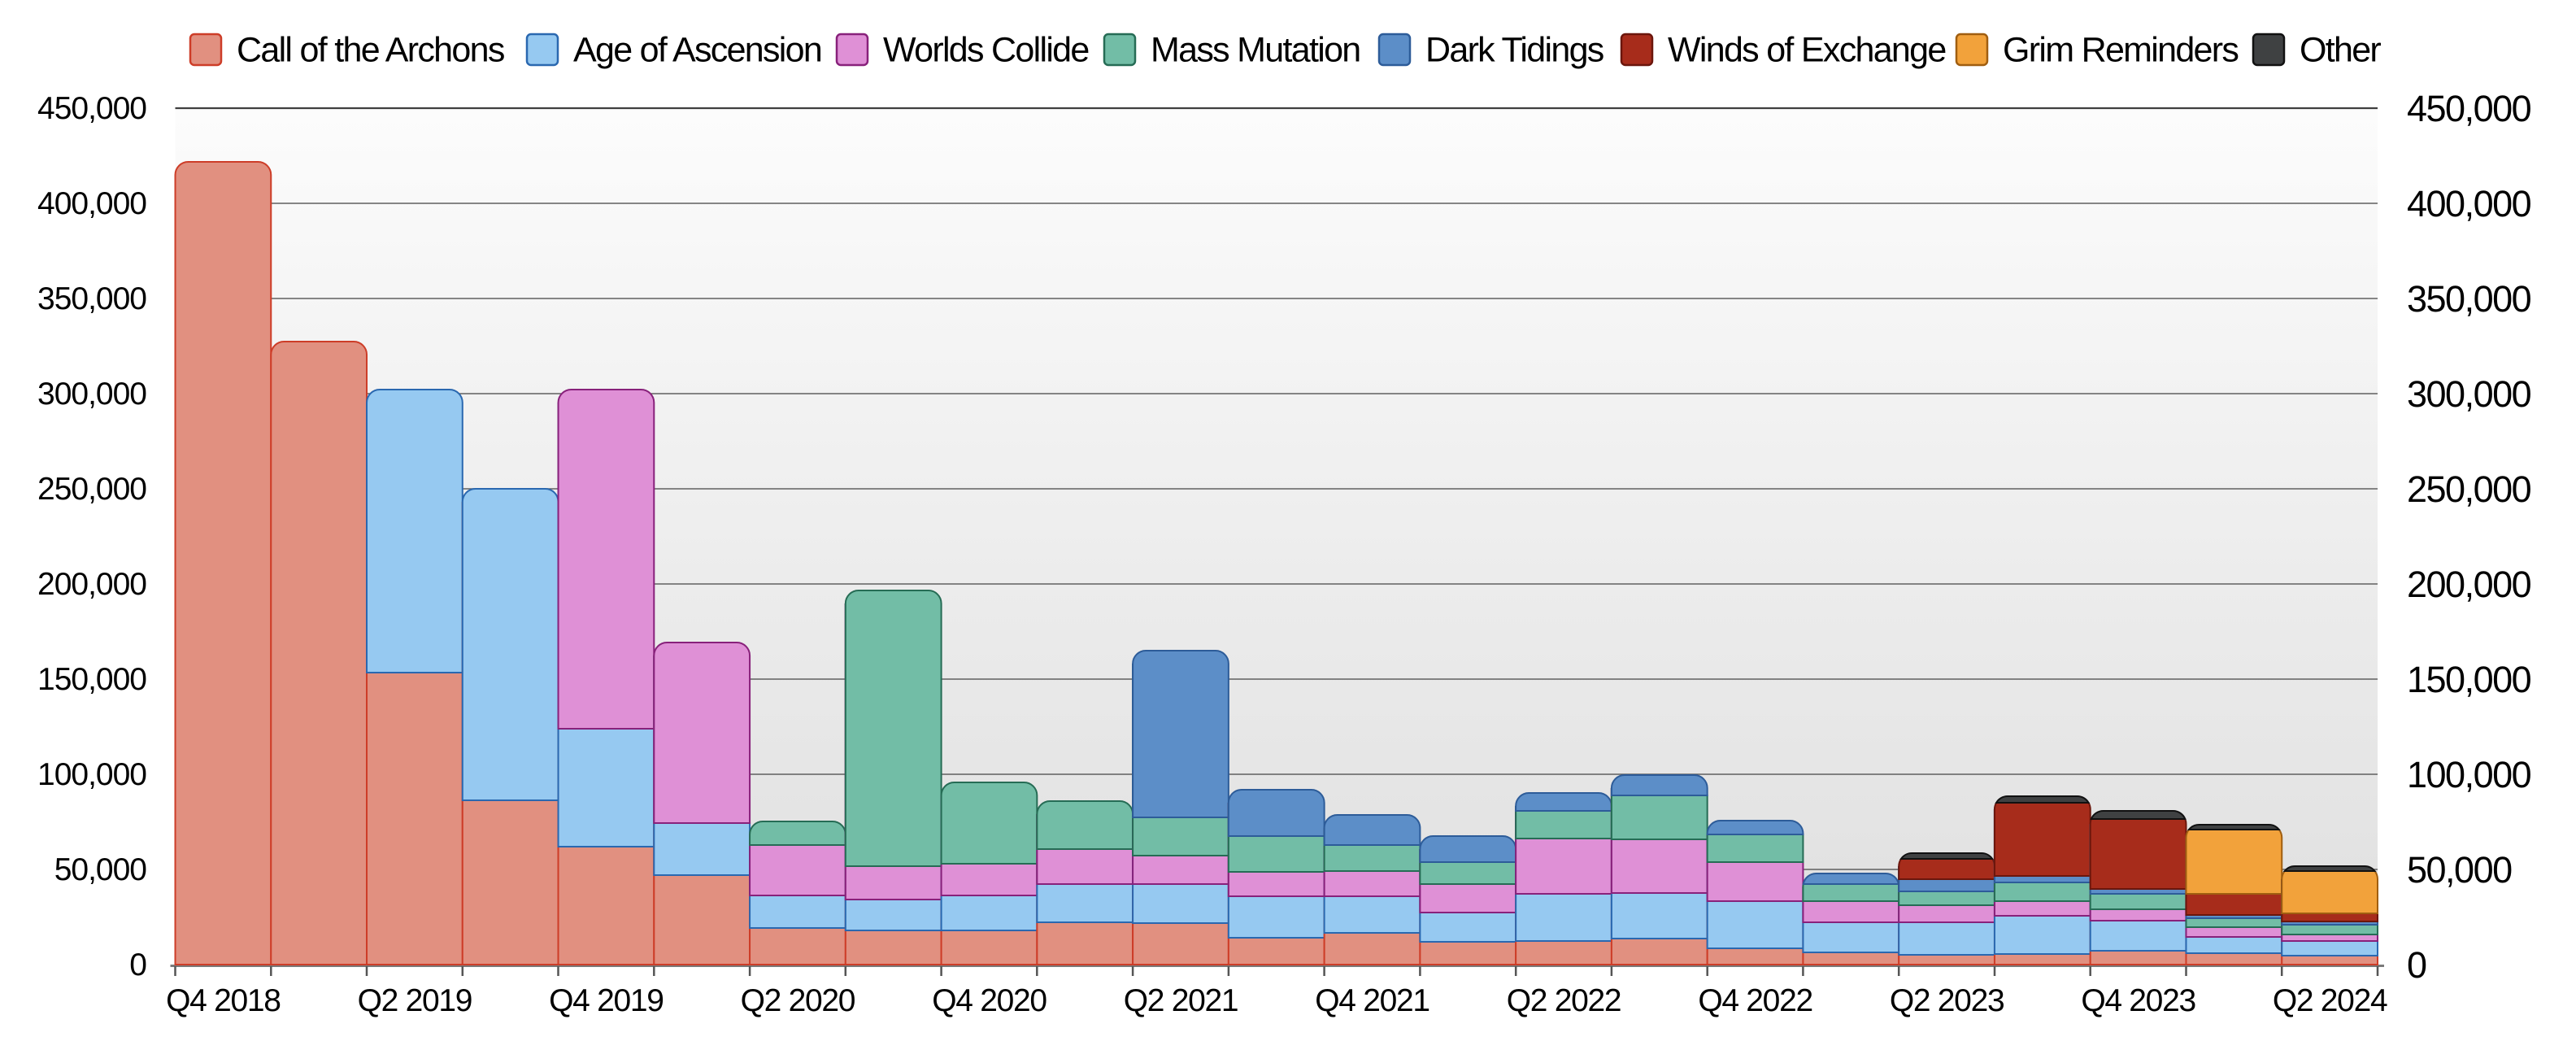 The image size is (2576, 1063). What do you see at coordinates (2120, 51) in the screenshot?
I see `svg-text: Grim Reminders` at bounding box center [2120, 51].